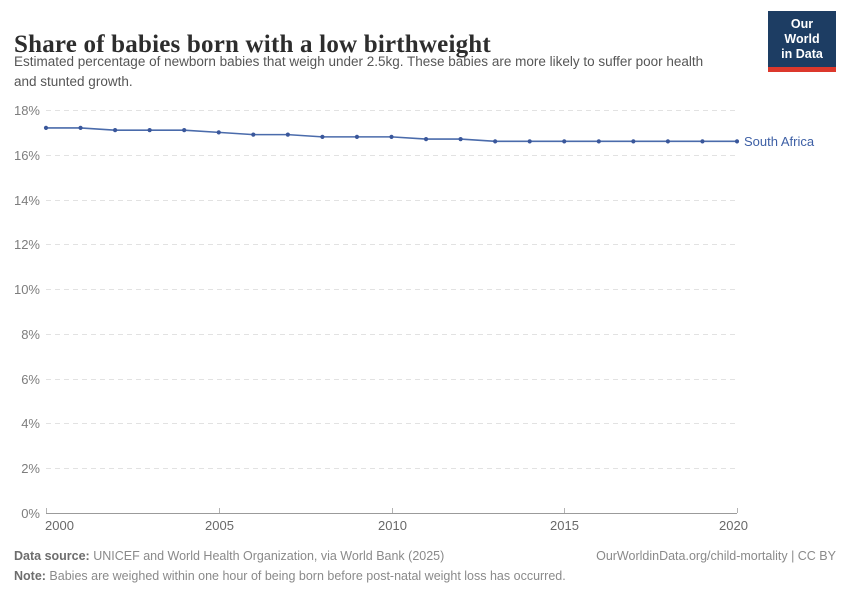  I want to click on y-axis-tick-label: 18%, so click(27, 110).